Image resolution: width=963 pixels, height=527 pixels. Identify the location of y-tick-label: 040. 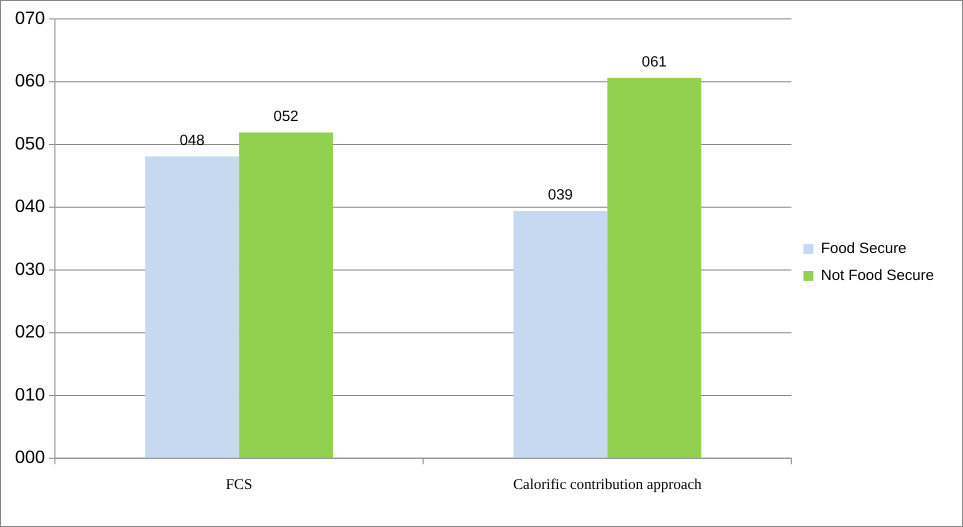
(29, 206).